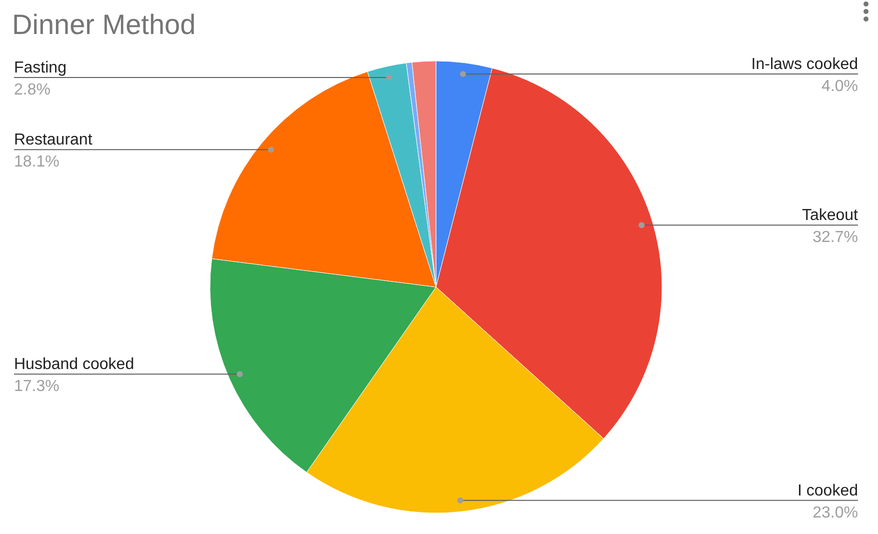 This screenshot has width=878, height=534. What do you see at coordinates (32, 89) in the screenshot?
I see `data-label: 2.8%` at bounding box center [32, 89].